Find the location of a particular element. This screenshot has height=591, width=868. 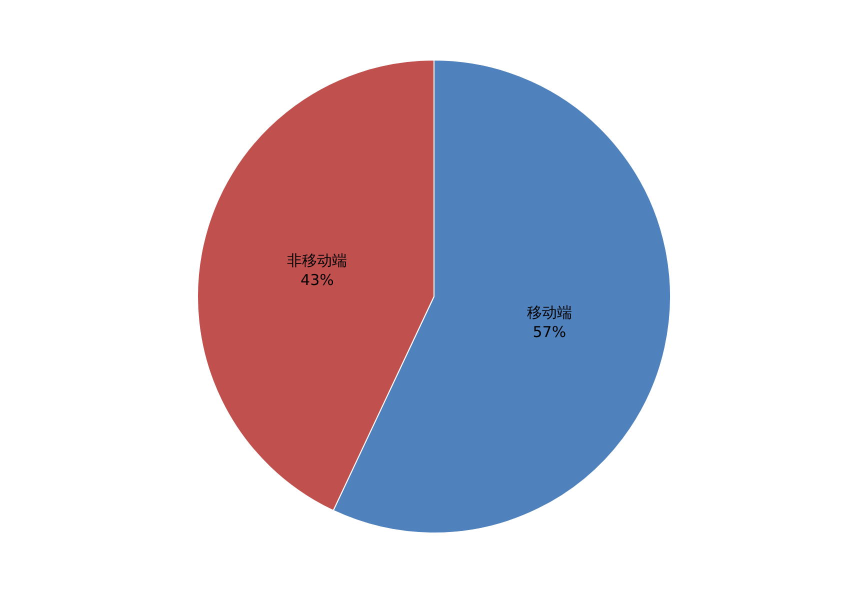

data-label: 43% is located at coordinates (317, 280).